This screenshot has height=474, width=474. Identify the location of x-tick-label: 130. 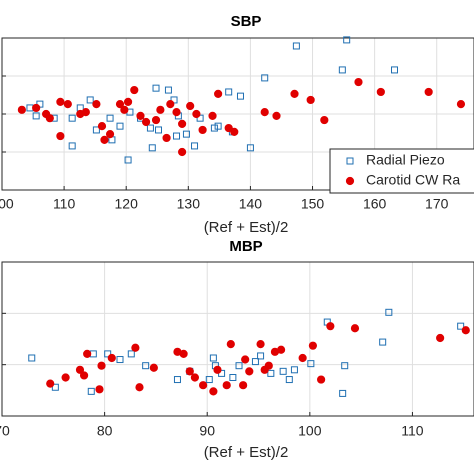
(189, 204).